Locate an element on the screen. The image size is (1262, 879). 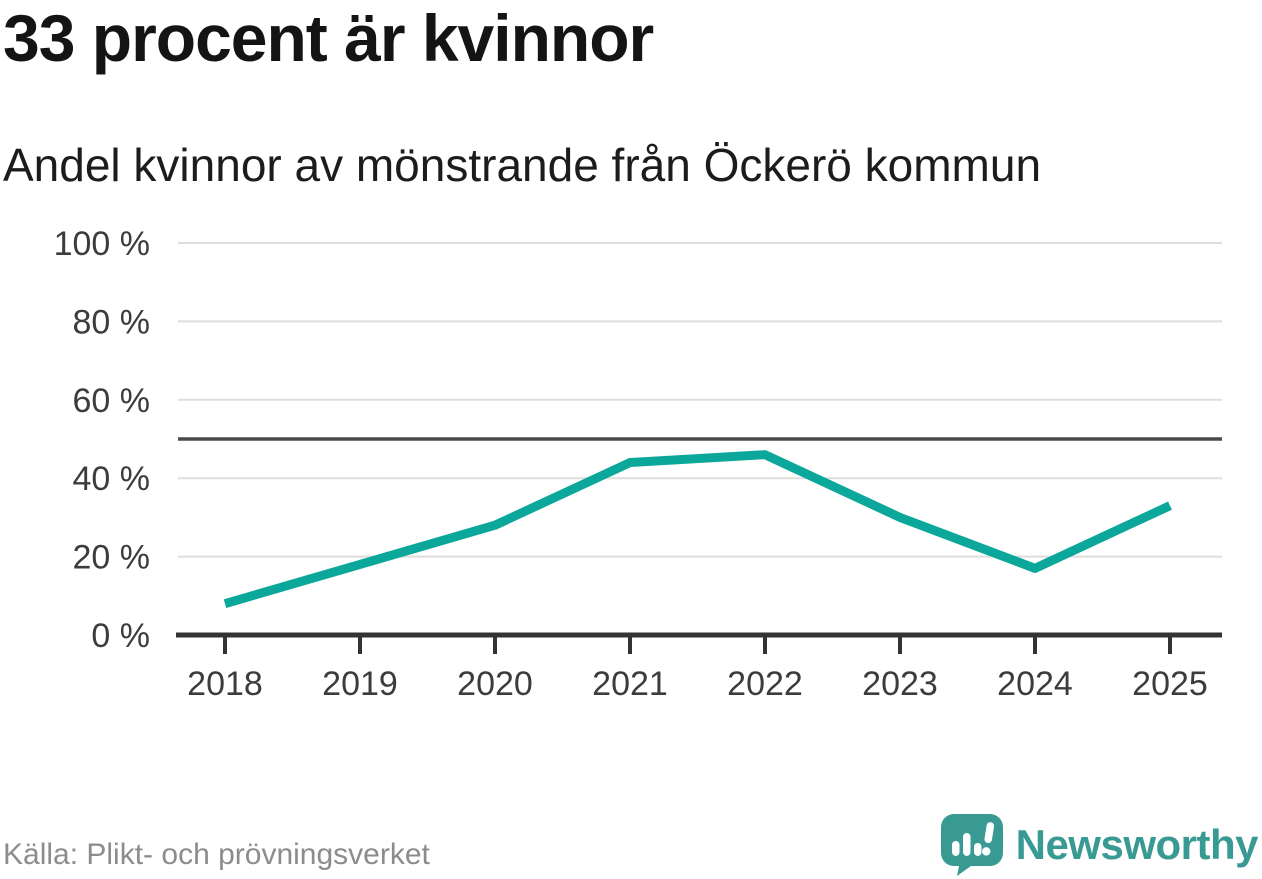
y-tick-label: 20 % is located at coordinates (112, 558).